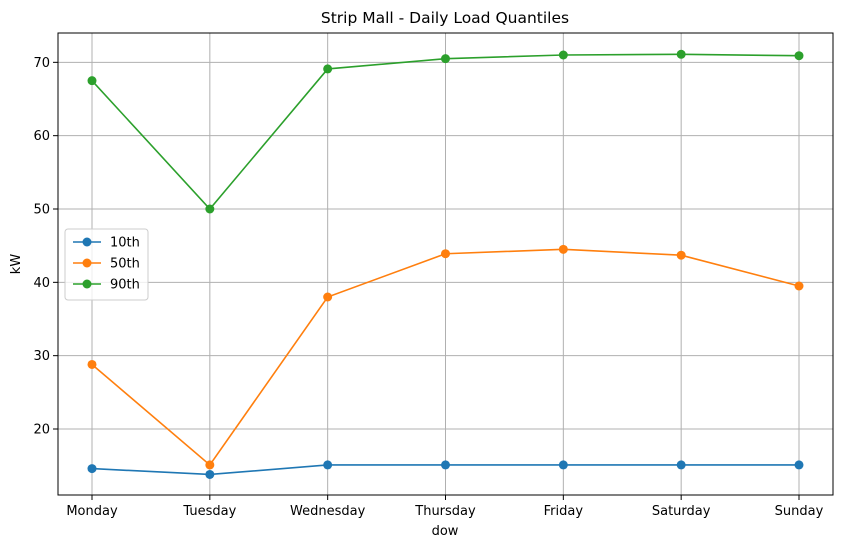 The width and height of the screenshot is (841, 547). I want to click on legend-item: 50th, so click(106, 264).